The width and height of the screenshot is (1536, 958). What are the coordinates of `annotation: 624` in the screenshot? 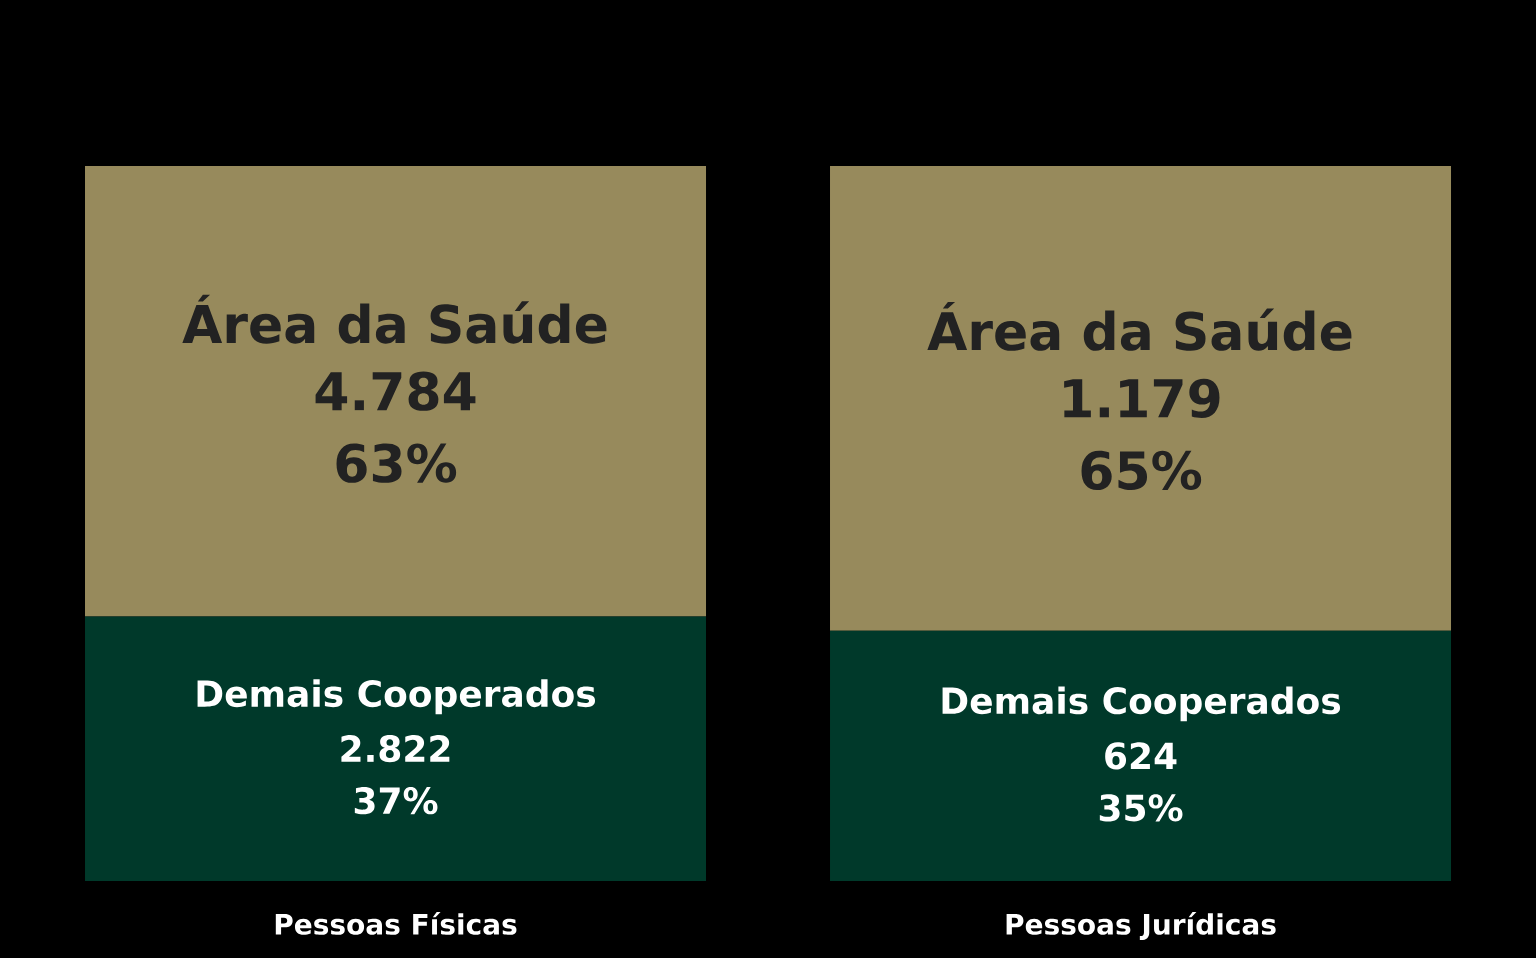 It's located at (1141, 756).